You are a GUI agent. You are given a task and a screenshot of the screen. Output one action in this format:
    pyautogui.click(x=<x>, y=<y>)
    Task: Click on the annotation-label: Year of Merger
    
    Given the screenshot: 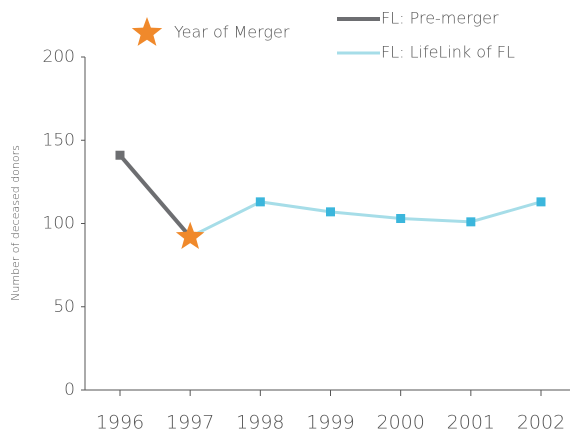 What is the action you would take?
    pyautogui.click(x=232, y=32)
    